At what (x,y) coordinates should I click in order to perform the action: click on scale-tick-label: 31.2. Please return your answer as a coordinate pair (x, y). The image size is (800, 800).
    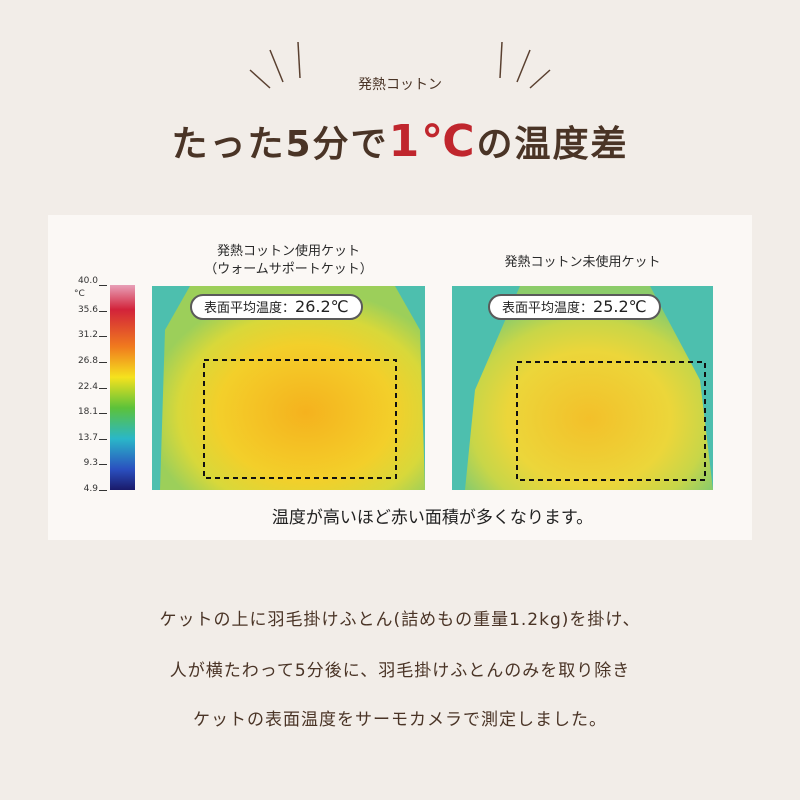
    Looking at the image, I should click on (87, 335).